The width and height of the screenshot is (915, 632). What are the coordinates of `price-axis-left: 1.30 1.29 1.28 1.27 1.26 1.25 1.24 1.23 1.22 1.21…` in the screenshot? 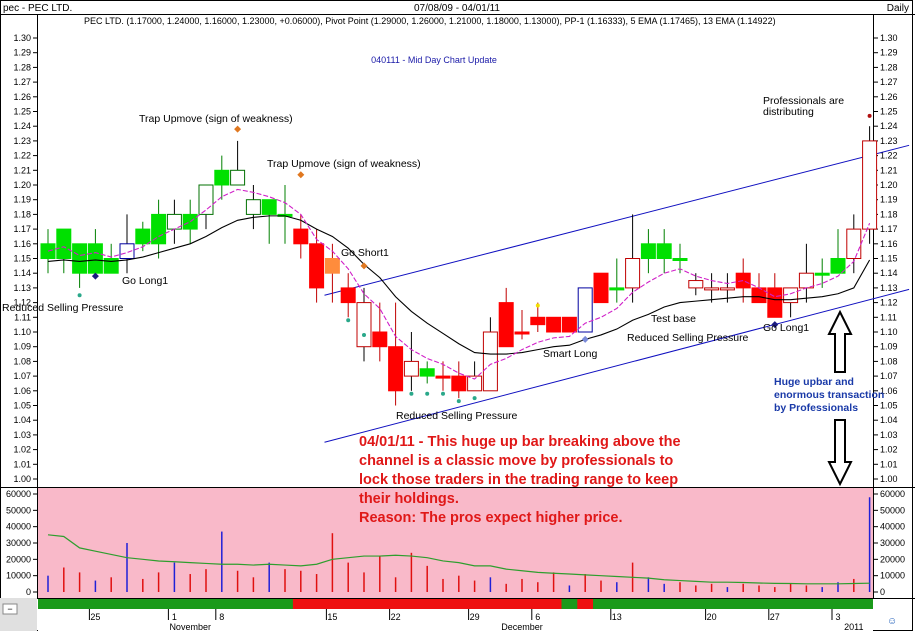 It's located at (25, 258).